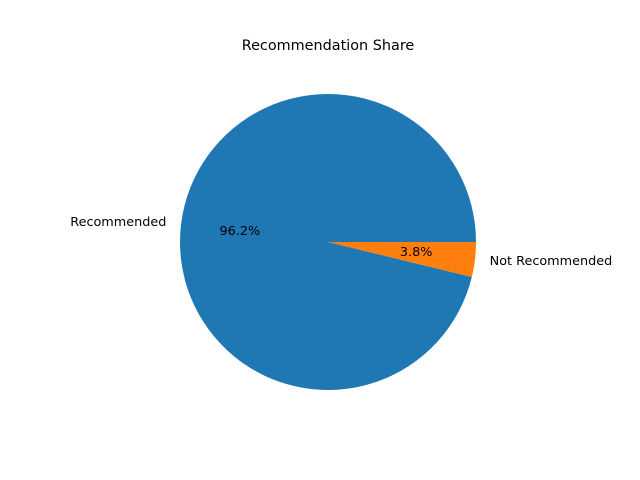 This screenshot has height=480, width=640. Describe the element at coordinates (551, 261) in the screenshot. I see `slice-label: Not Recommended` at that location.